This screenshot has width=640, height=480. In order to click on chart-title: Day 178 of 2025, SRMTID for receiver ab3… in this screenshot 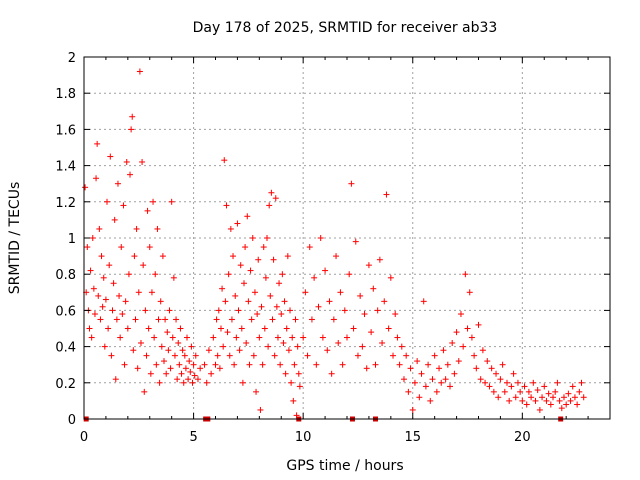, I will do `click(345, 28)`.